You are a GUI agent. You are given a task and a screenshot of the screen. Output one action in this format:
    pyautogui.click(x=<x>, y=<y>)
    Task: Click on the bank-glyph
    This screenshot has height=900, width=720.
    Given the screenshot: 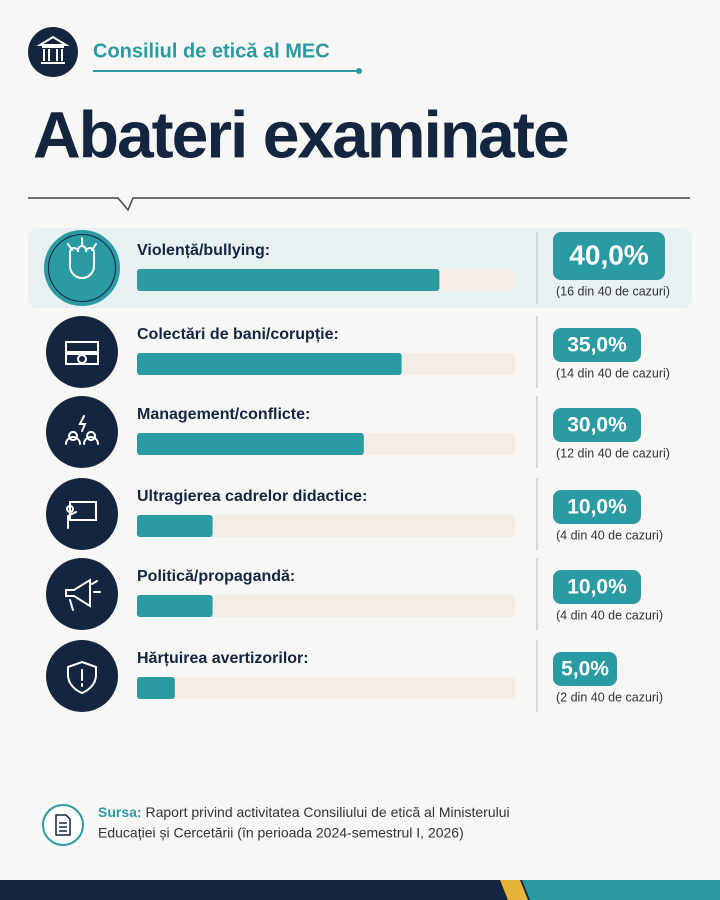 What is the action you would take?
    pyautogui.click(x=53, y=49)
    